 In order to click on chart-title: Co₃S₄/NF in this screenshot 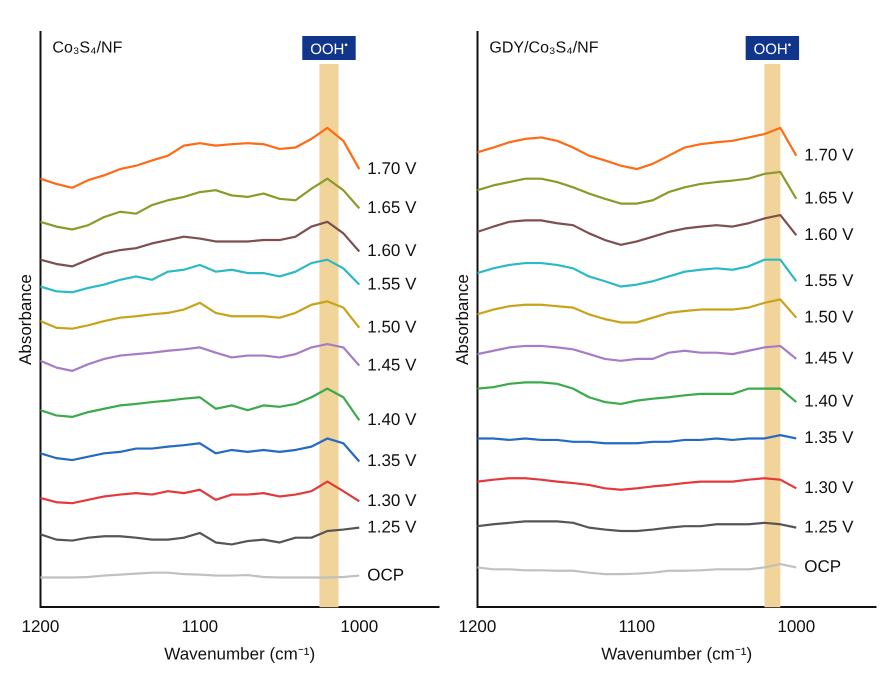, I will do `click(87, 47)`.